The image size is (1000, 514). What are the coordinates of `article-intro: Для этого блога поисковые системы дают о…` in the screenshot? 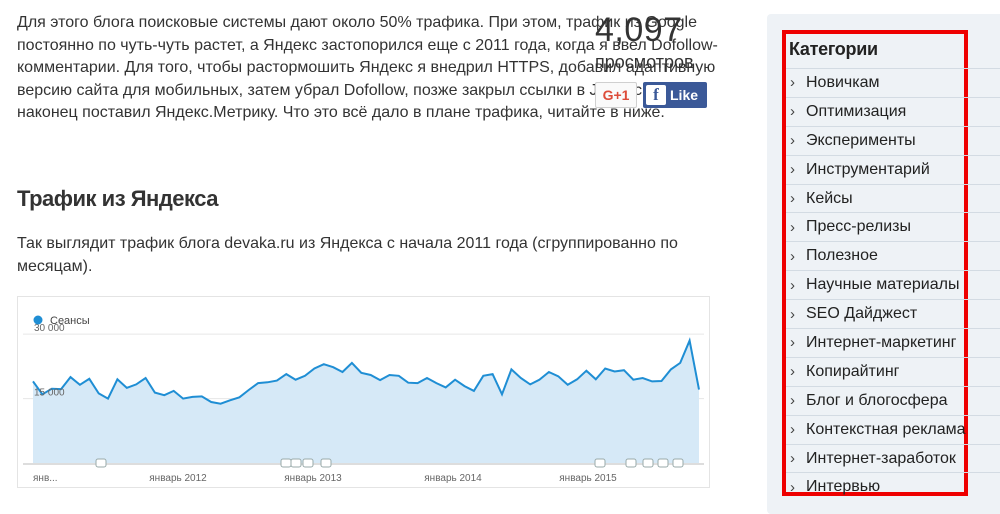 It's located at (367, 67).